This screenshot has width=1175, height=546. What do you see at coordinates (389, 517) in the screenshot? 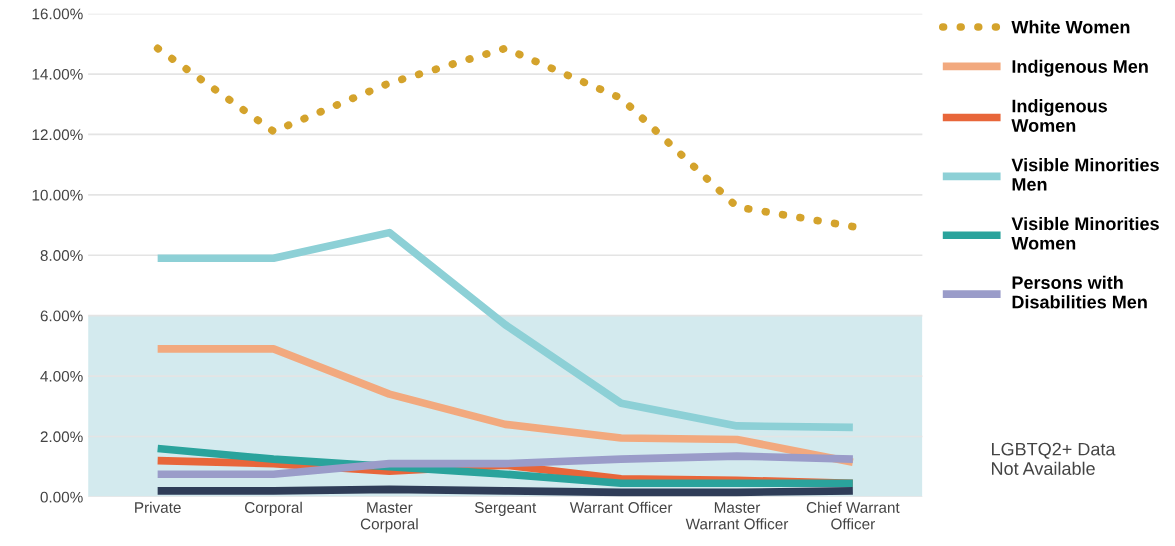
I see `x-tick-label: Master Corporal` at bounding box center [389, 517].